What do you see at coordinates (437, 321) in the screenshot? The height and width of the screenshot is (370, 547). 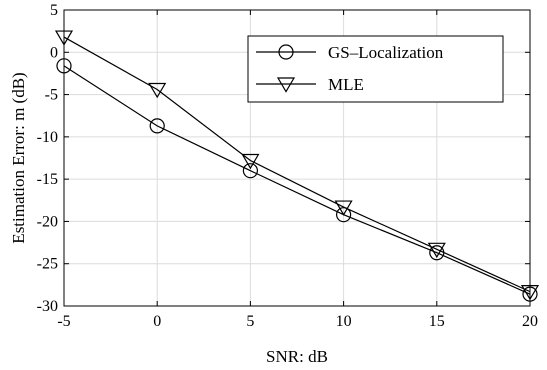 I see `x-tick-label: 15` at bounding box center [437, 321].